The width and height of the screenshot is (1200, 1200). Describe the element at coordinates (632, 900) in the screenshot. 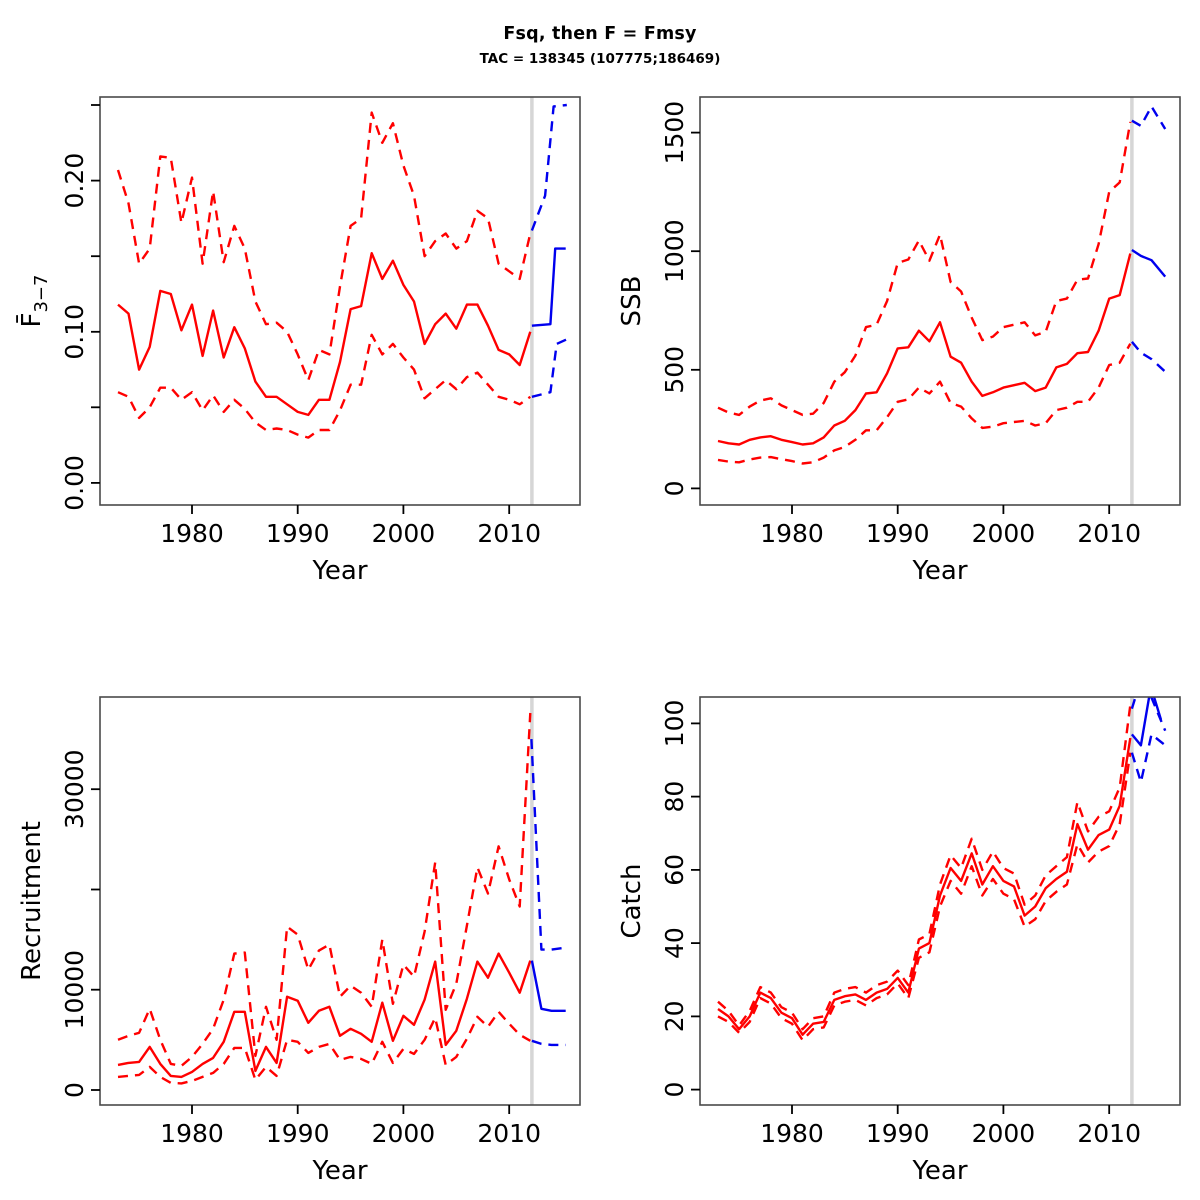

I see `catch-y-axis-title: Catch` at that location.